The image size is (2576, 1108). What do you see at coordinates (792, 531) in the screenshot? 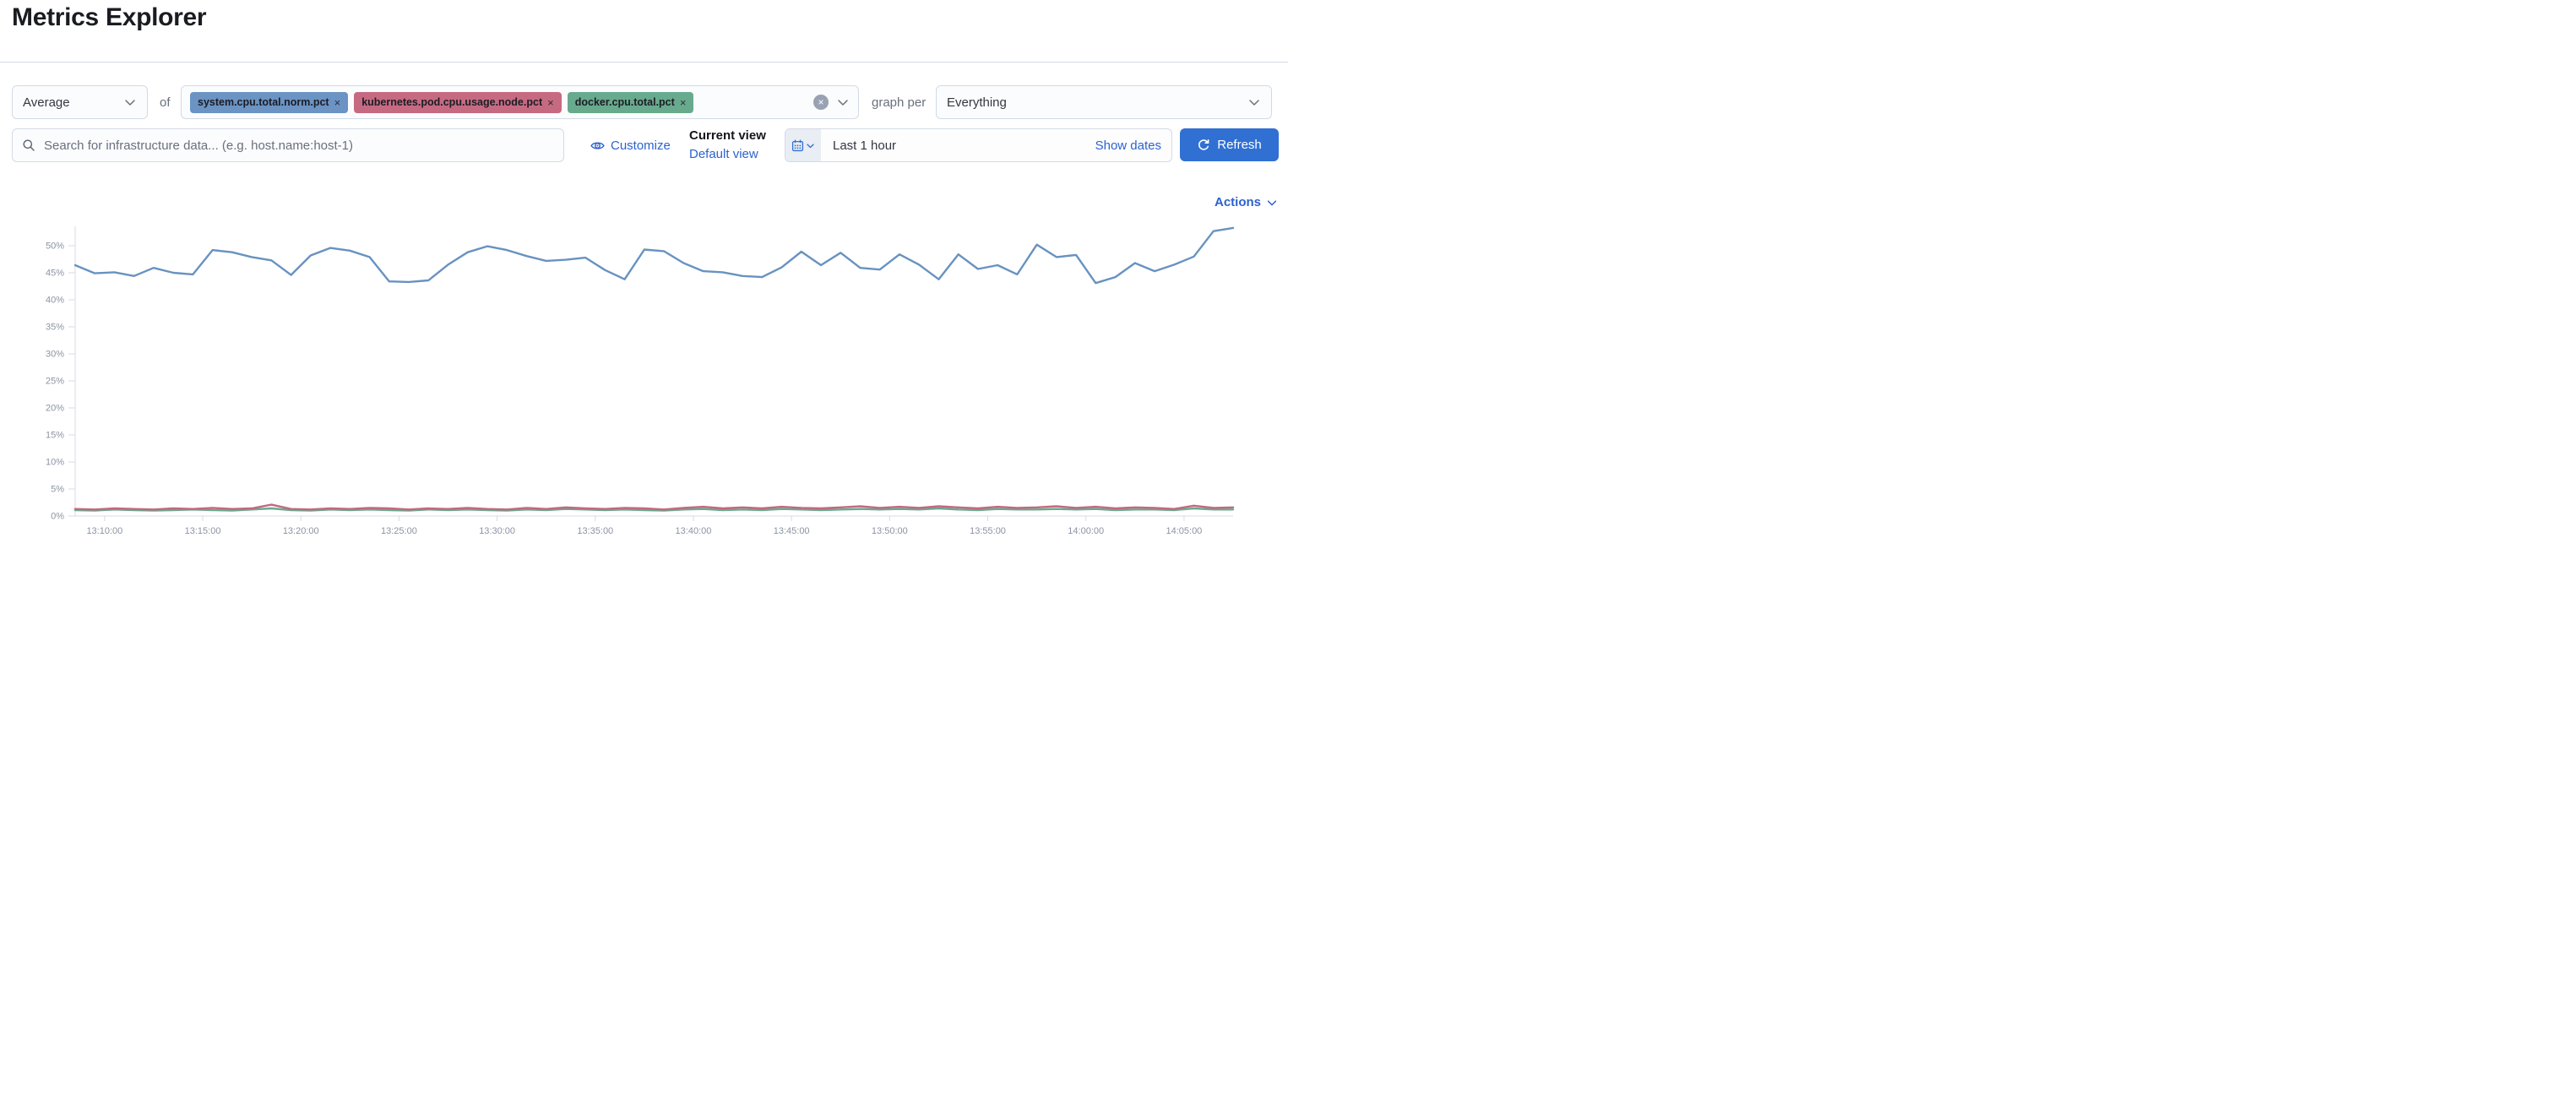
I see `svg-text: 13:45:00` at bounding box center [792, 531].